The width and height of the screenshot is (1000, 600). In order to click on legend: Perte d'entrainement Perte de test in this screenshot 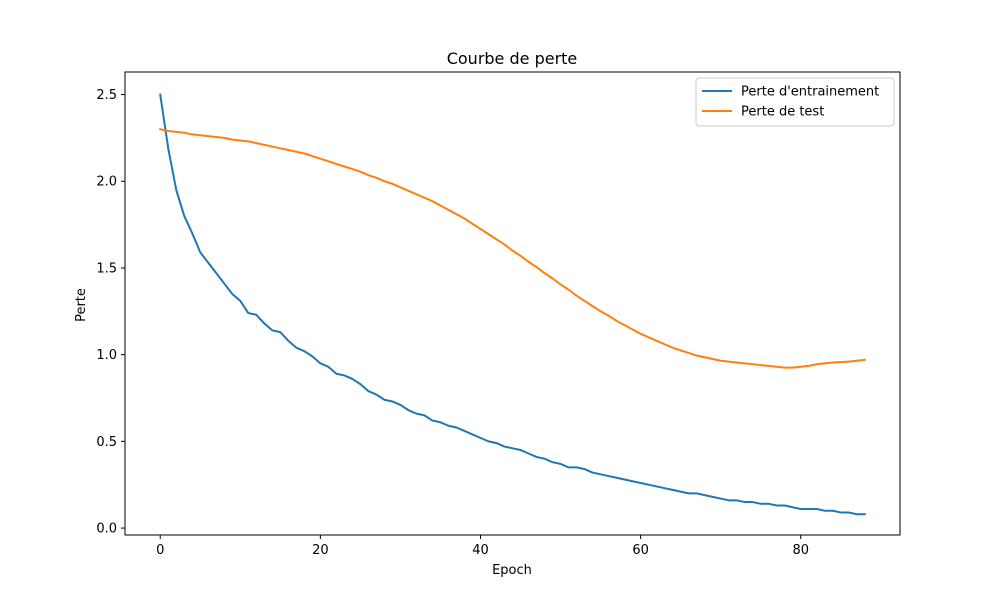, I will do `click(795, 102)`.